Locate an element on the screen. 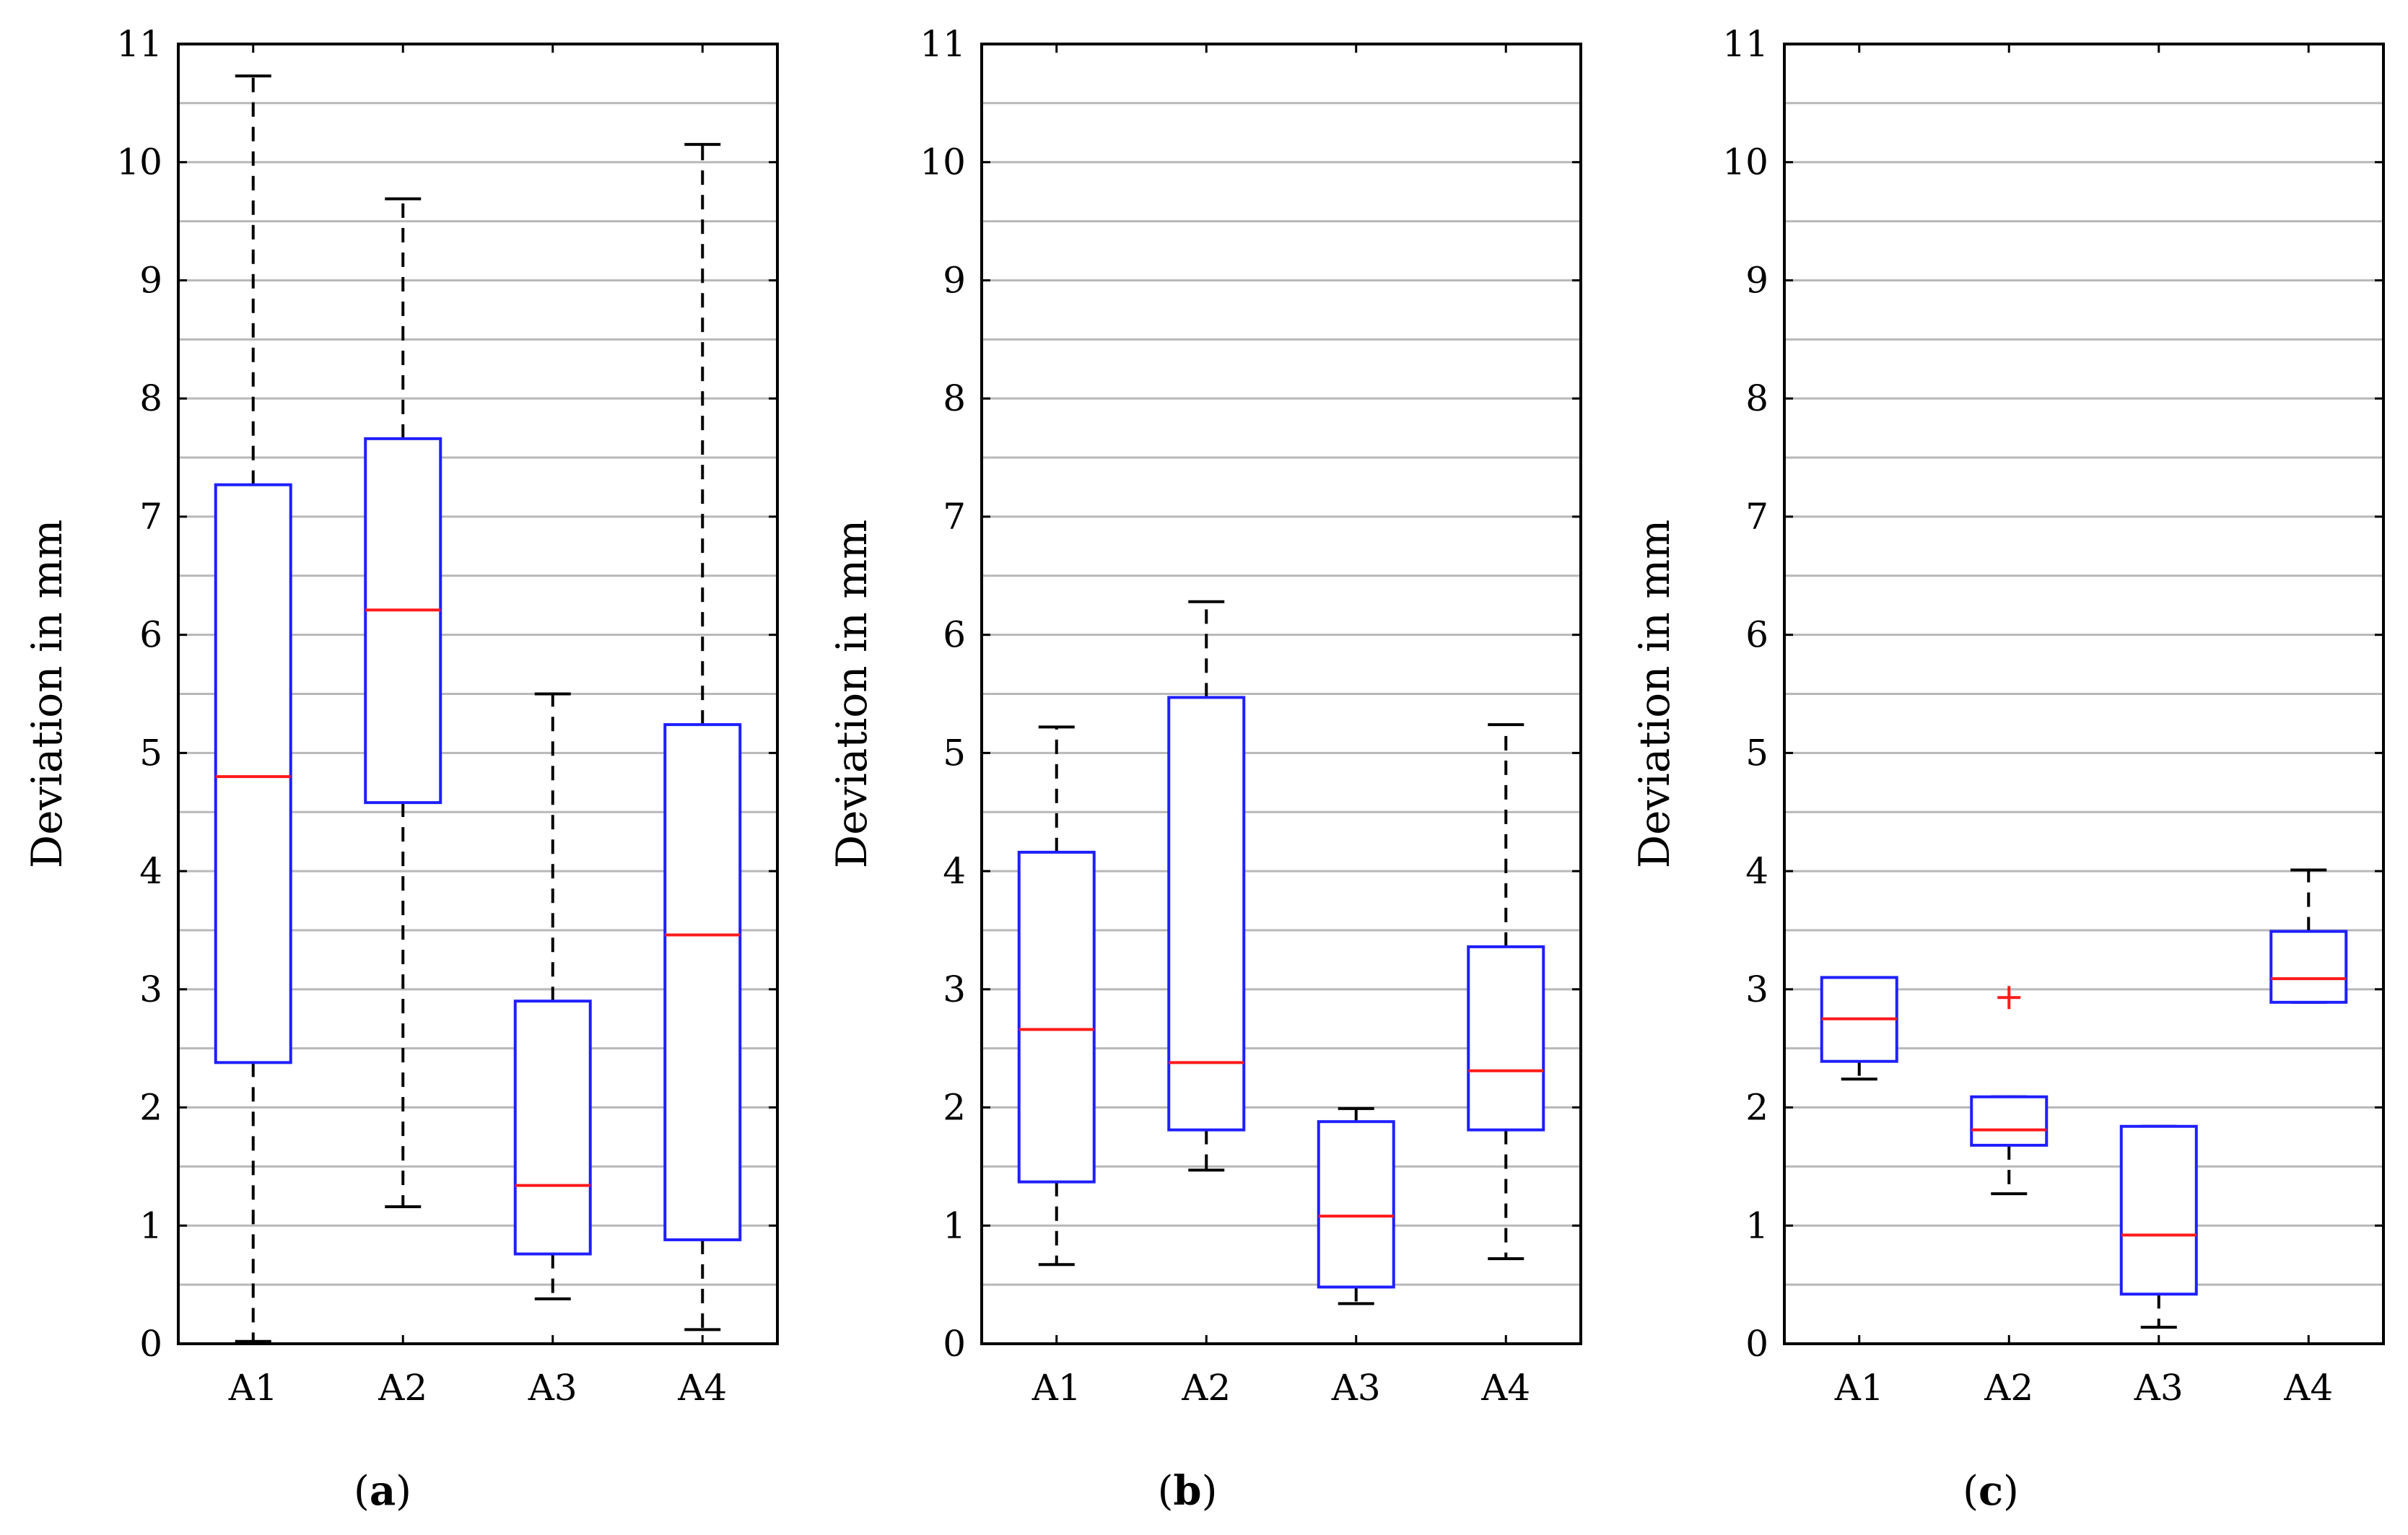  caption-letter: c is located at coordinates (1991, 1491).